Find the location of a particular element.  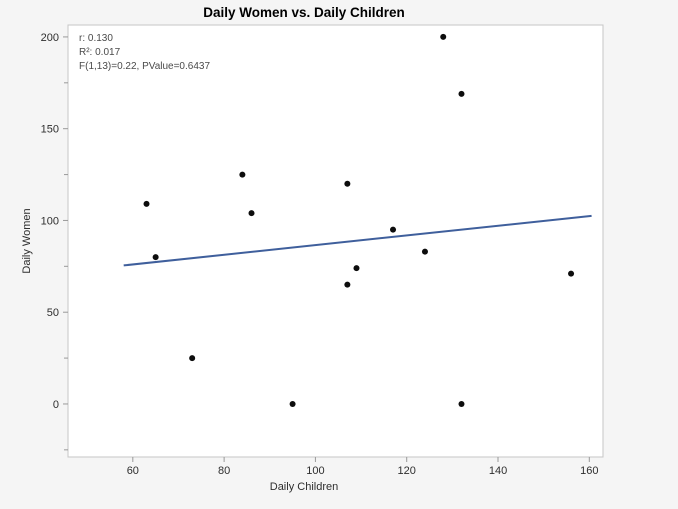

x-tick-label: 100 is located at coordinates (315, 471).